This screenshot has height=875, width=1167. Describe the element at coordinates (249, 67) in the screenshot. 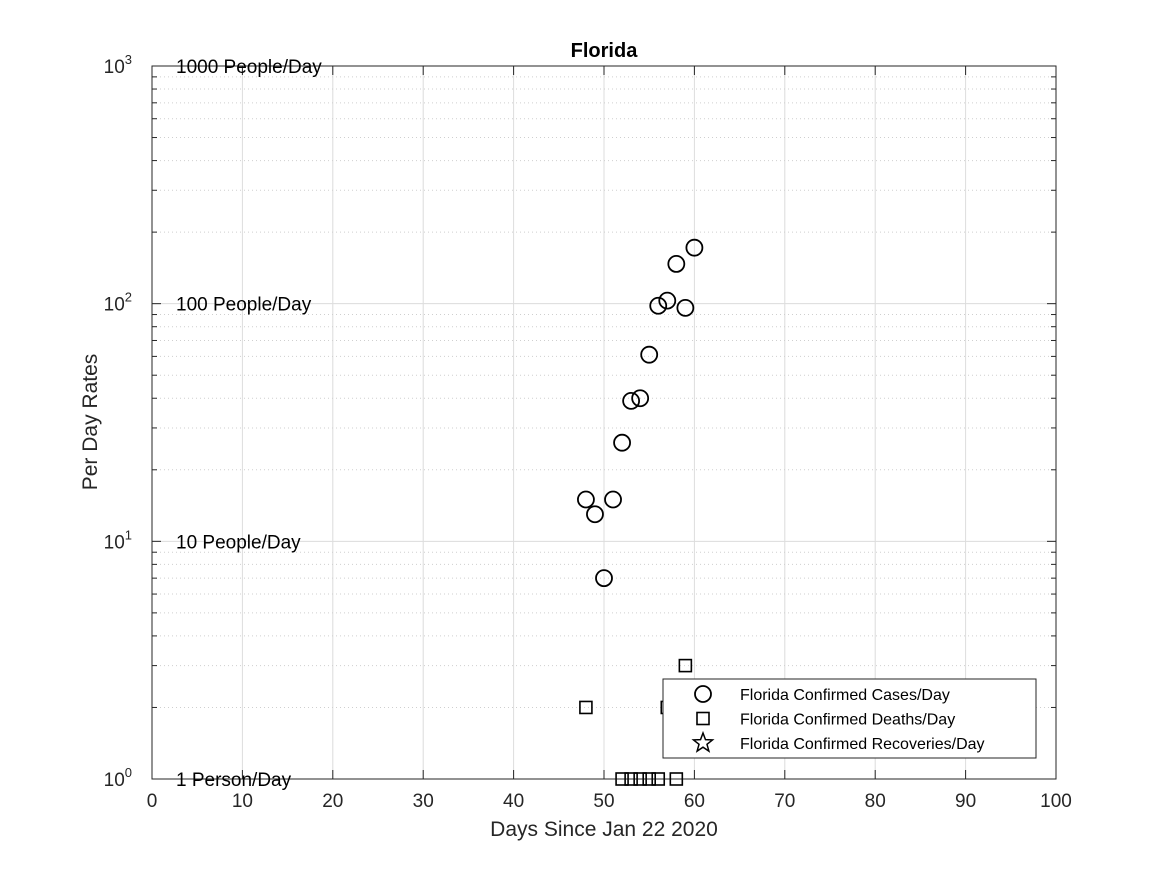

I see `reference-label: 1000 People/Day` at that location.